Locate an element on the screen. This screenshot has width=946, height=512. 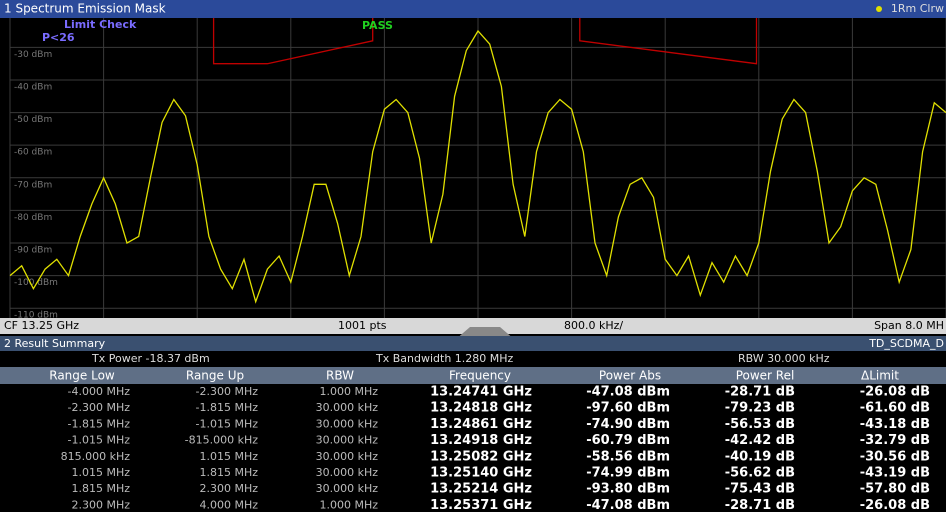
column-header: Frequency is located at coordinates (480, 376).